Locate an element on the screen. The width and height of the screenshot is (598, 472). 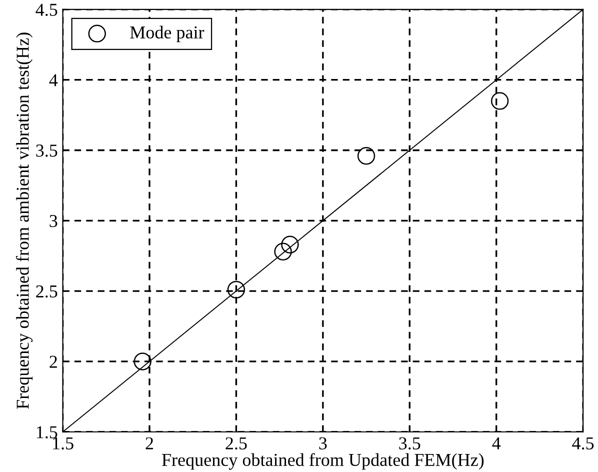
legend-label: Mode pair is located at coordinates (167, 34).